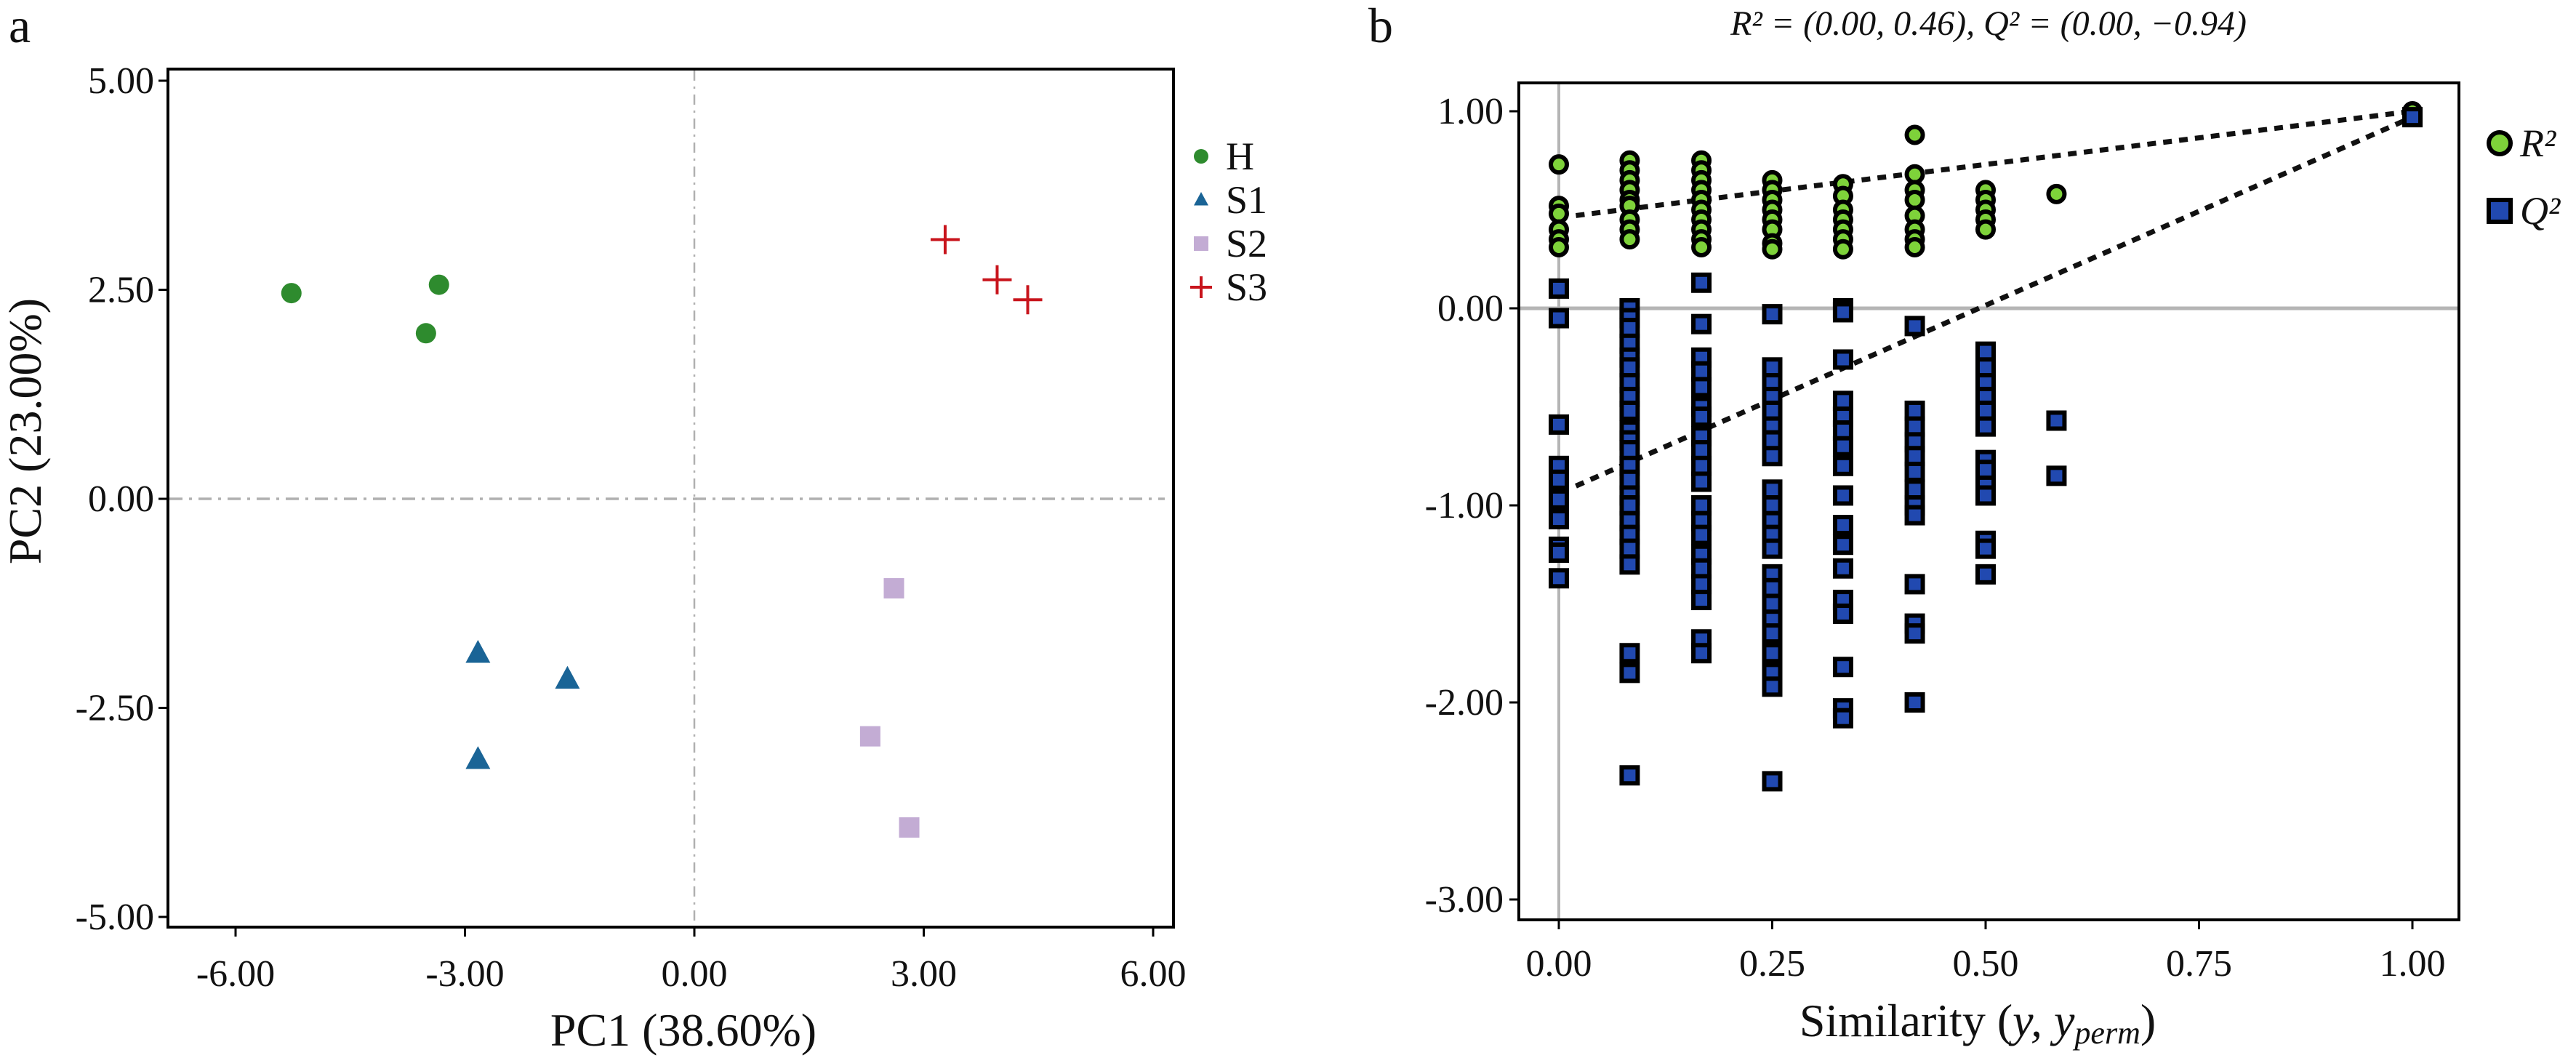 The image size is (2576, 1058). Describe the element at coordinates (924, 974) in the screenshot. I see `x-tick-label: 3.00` at that location.